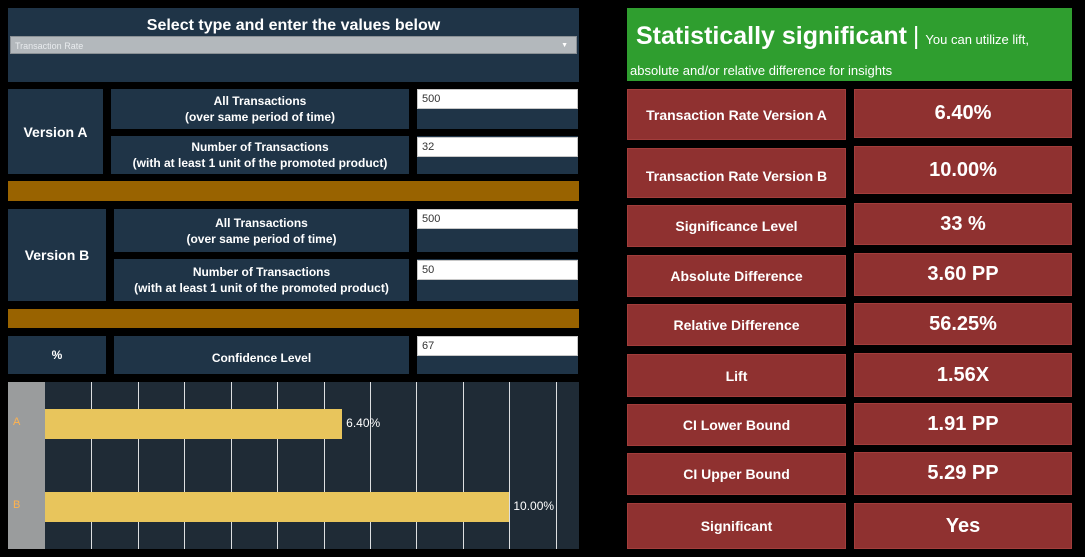 This screenshot has width=1085, height=557. What do you see at coordinates (963, 375) in the screenshot?
I see `result-value-lift: 1.56X` at bounding box center [963, 375].